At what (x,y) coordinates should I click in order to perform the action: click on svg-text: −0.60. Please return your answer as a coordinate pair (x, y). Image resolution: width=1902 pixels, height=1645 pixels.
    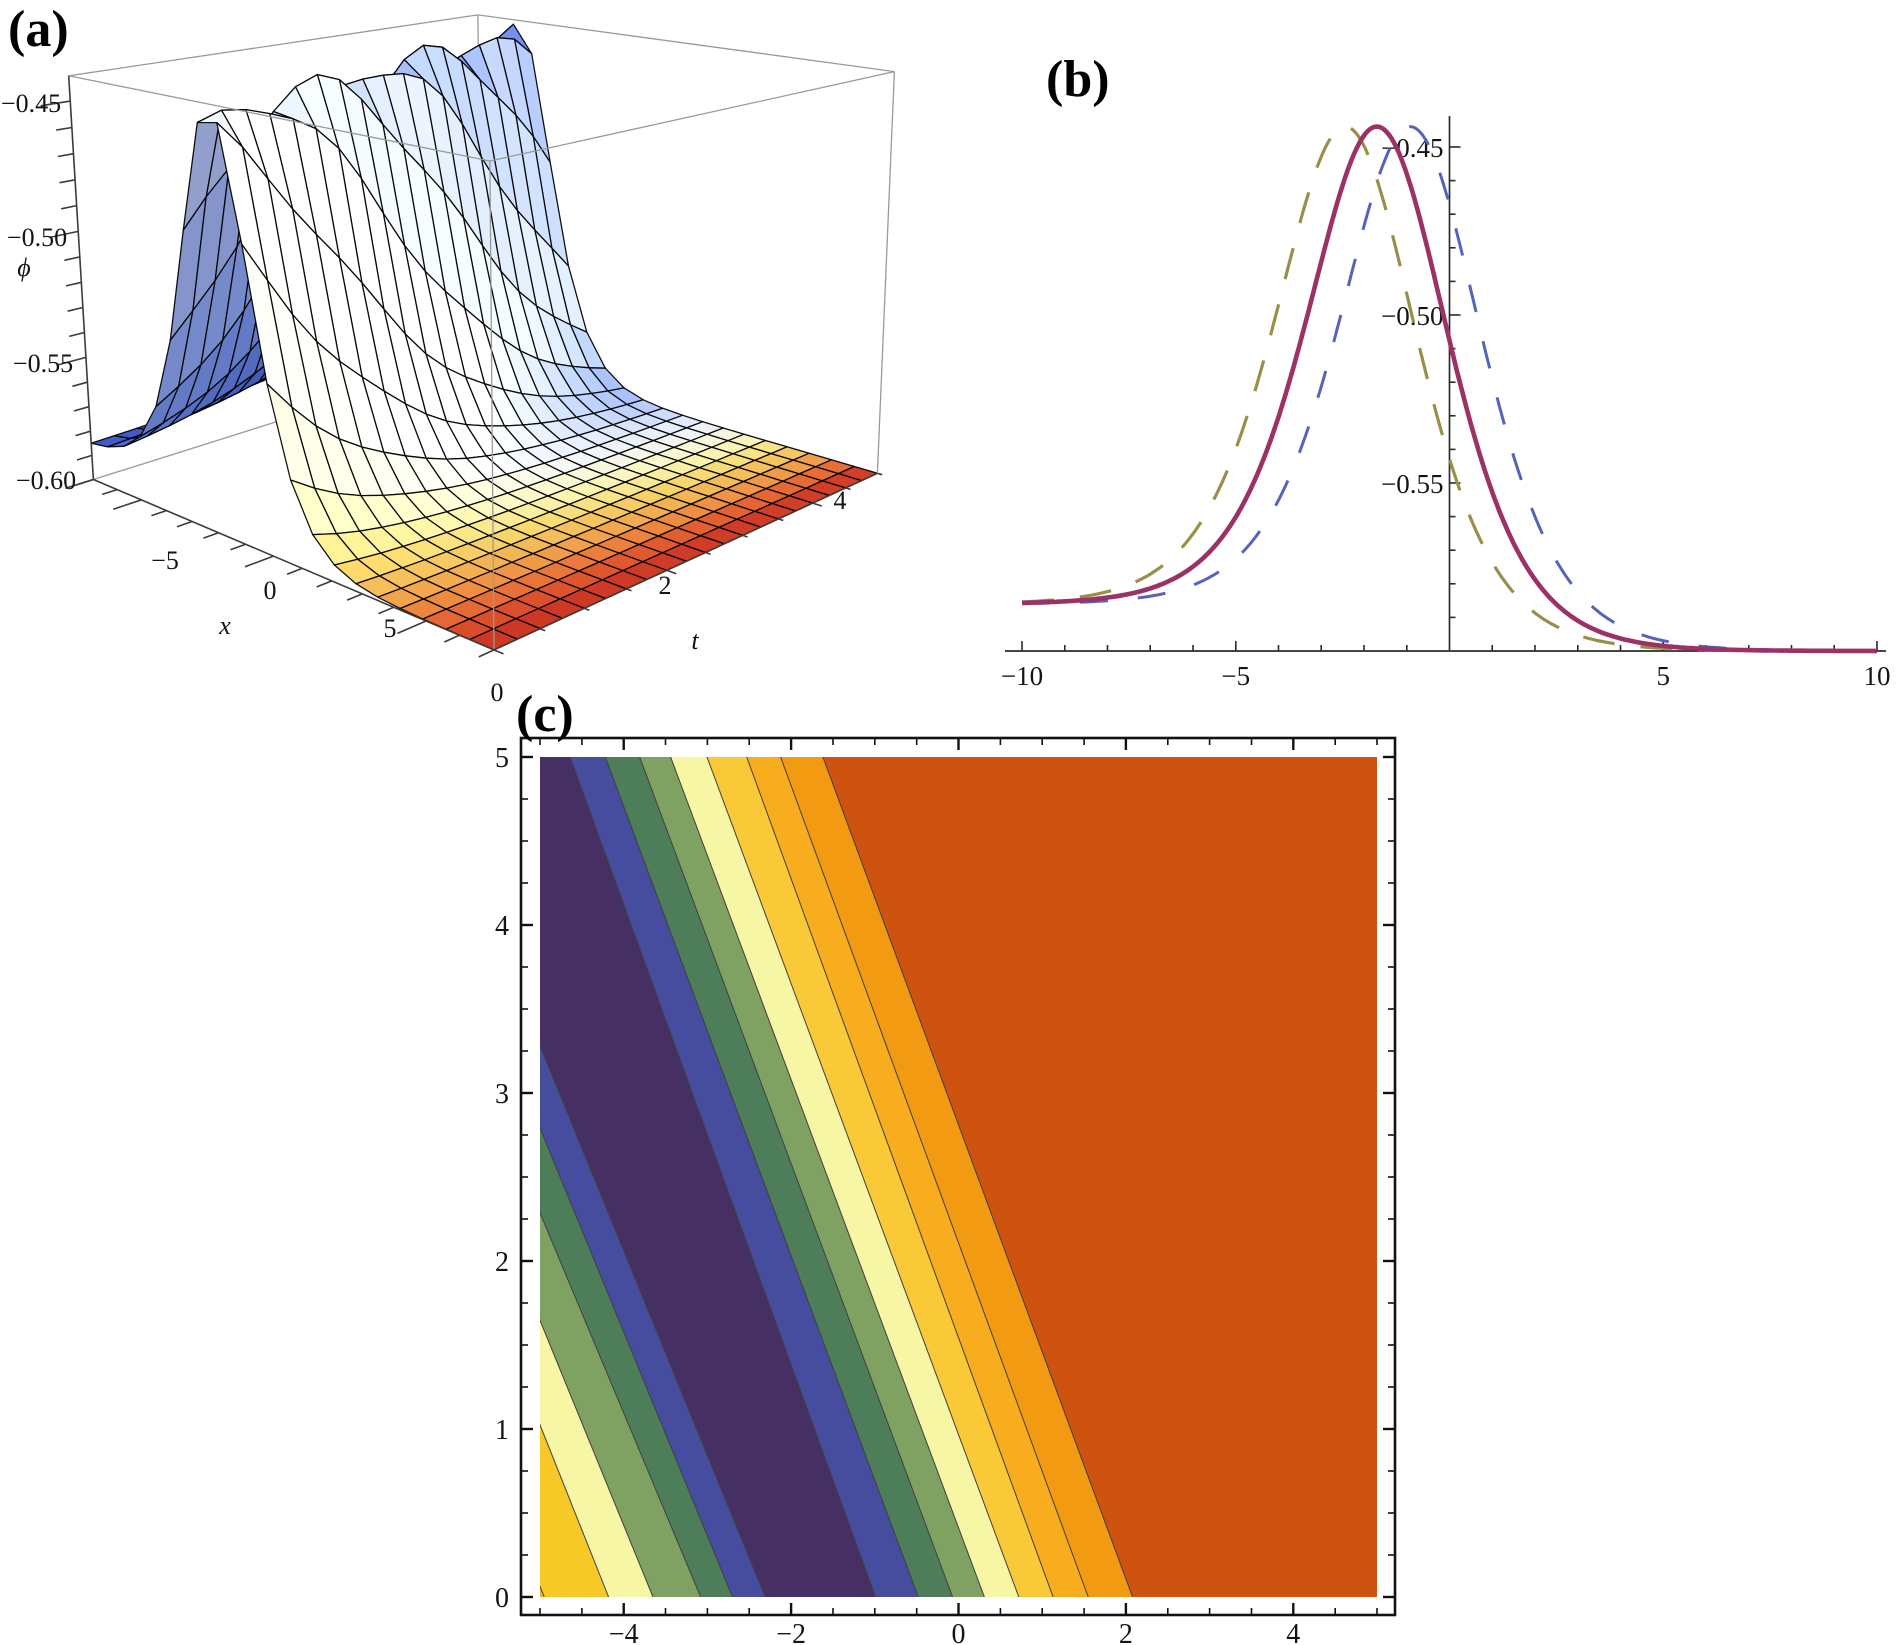
    Looking at the image, I should click on (46, 480).